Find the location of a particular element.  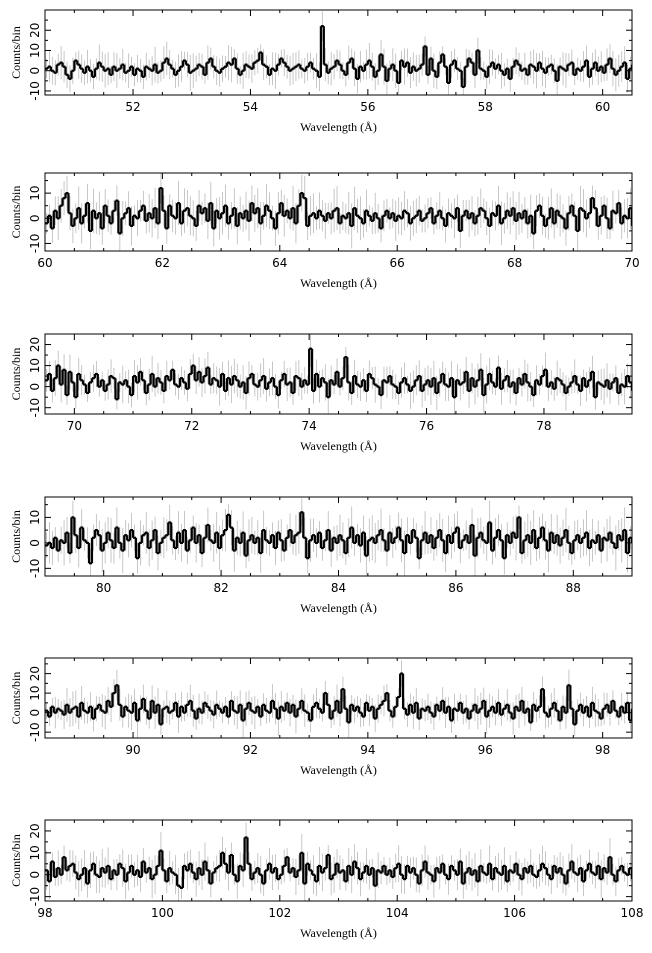

x-tick-label: 56 is located at coordinates (367, 107).